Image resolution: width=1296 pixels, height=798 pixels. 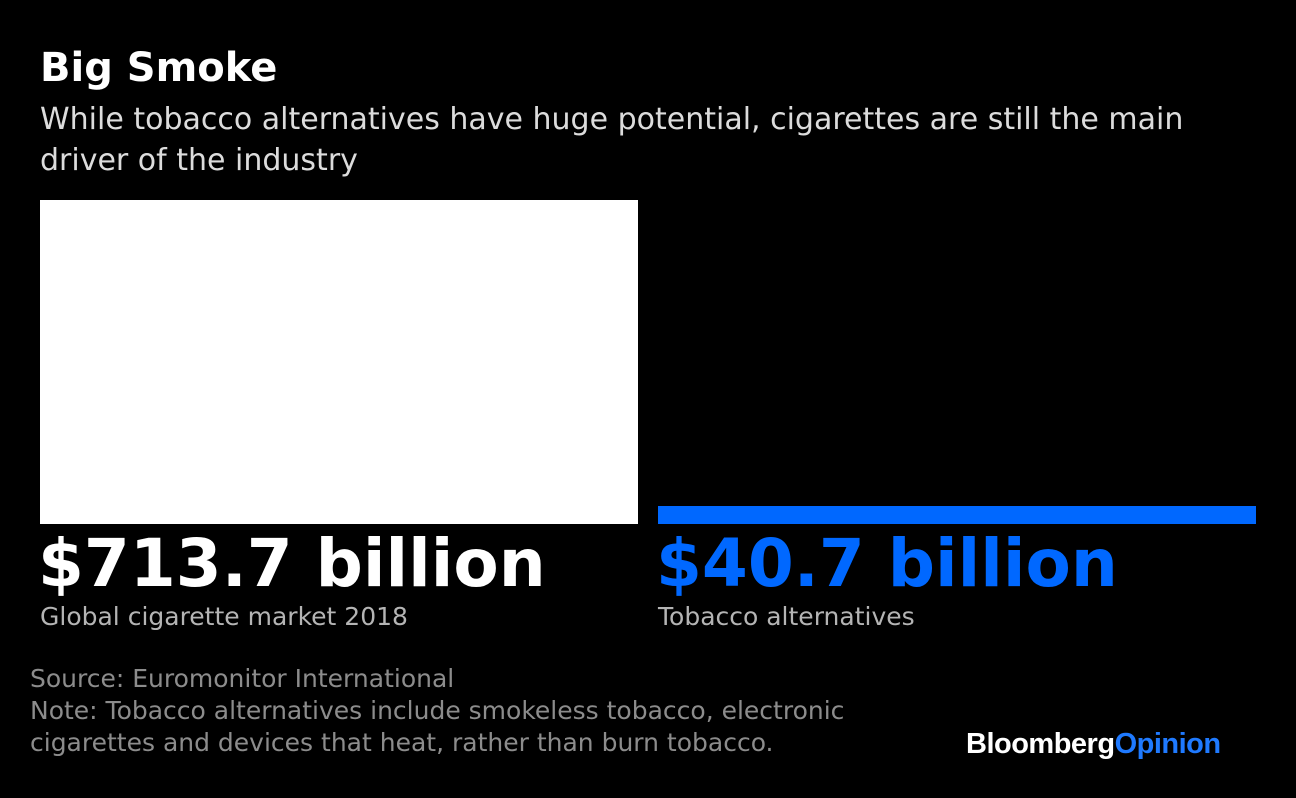 What do you see at coordinates (1168, 744) in the screenshot?
I see `logo-opinion-text: Opinion` at bounding box center [1168, 744].